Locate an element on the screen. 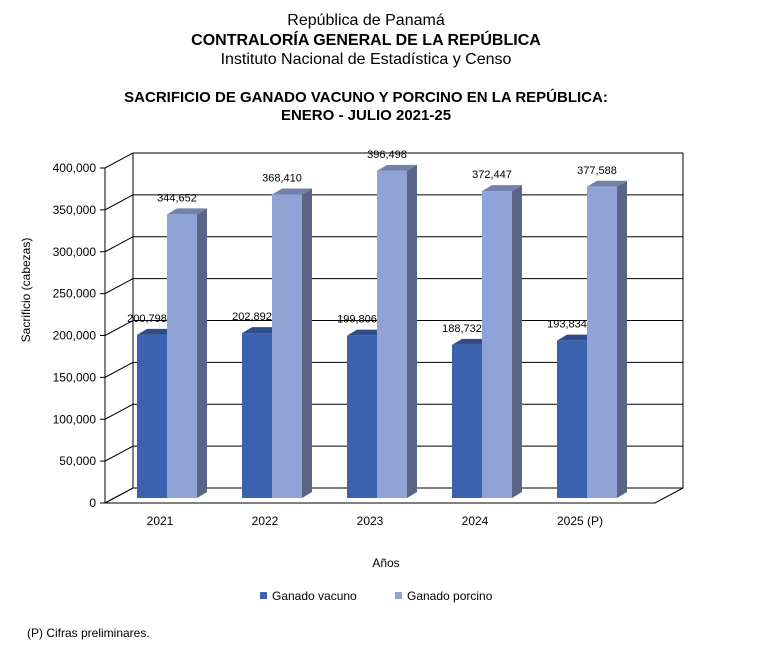  chart-floor is located at coordinates (394, 495).